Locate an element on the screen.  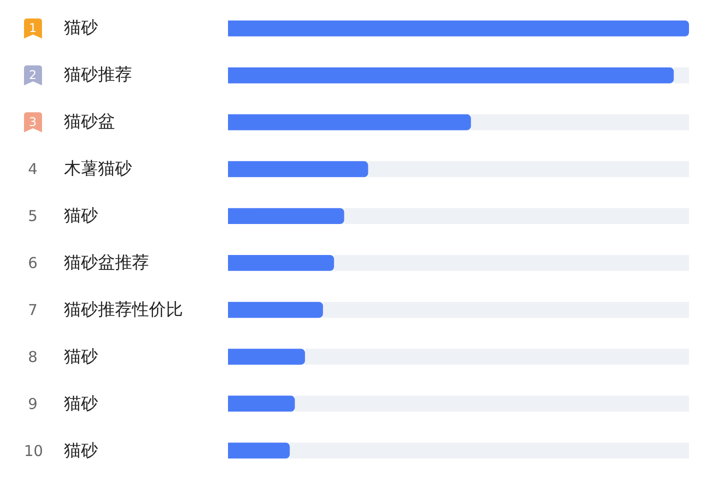
text: 4 is located at coordinates (33, 169).